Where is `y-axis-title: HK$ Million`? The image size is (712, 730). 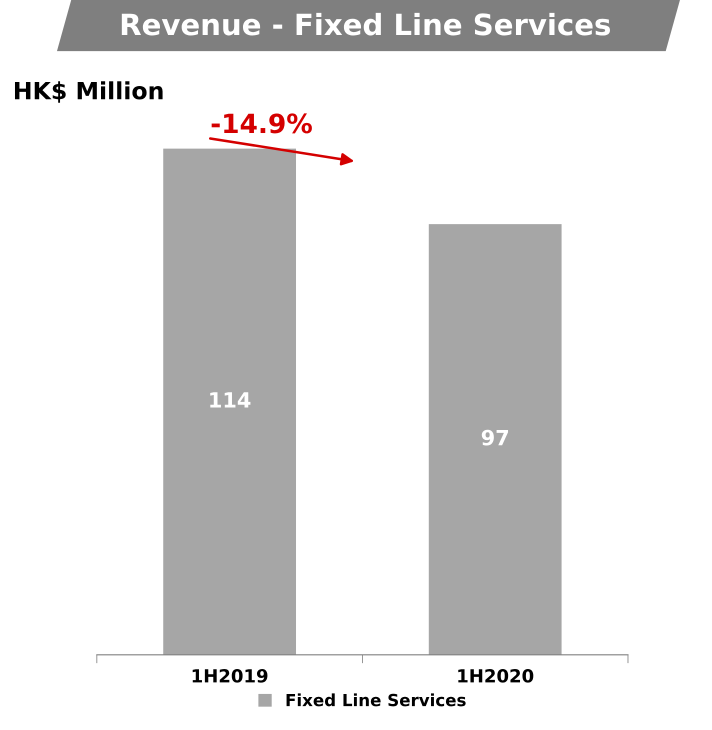 y-axis-title: HK$ Million is located at coordinates (88, 92).